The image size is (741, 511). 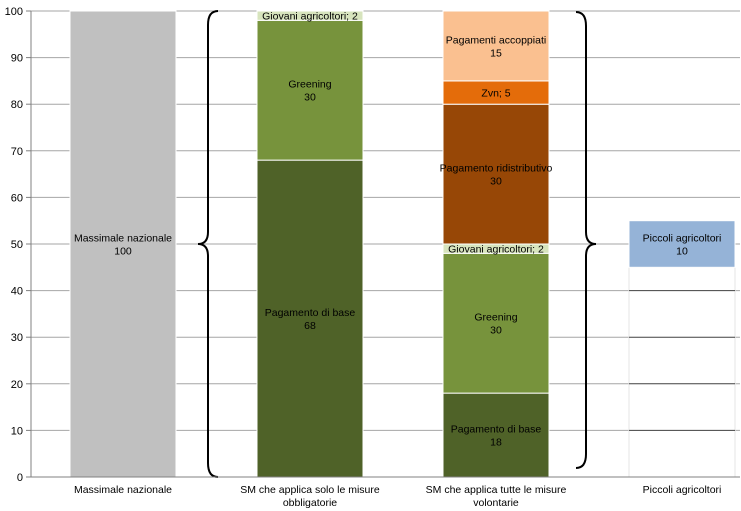 I want to click on x-category-label: Piccoli agricoltori, so click(x=682, y=490).